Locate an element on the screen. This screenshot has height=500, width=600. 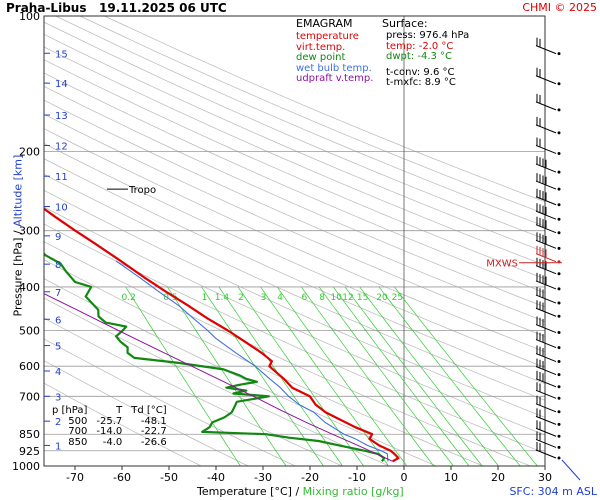
altitude-tick-label: 15 is located at coordinates (61, 54).